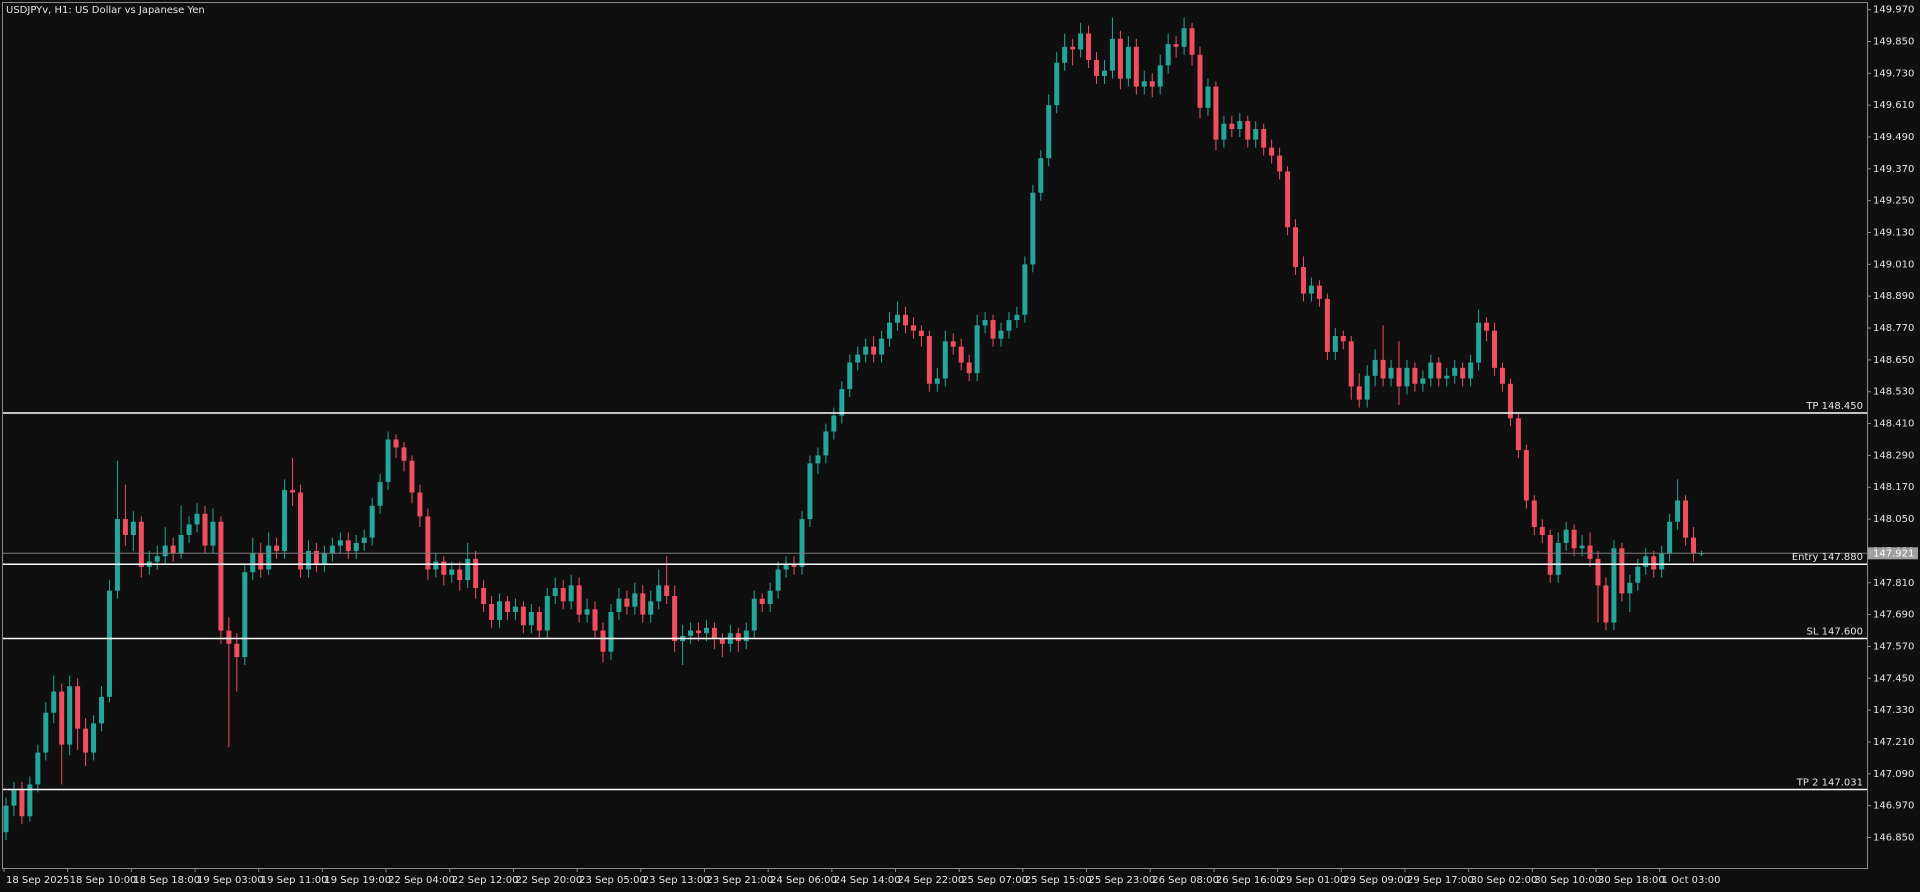 The image size is (1920, 892). What do you see at coordinates (1893, 774) in the screenshot?
I see `y-tick-label: 147.090` at bounding box center [1893, 774].